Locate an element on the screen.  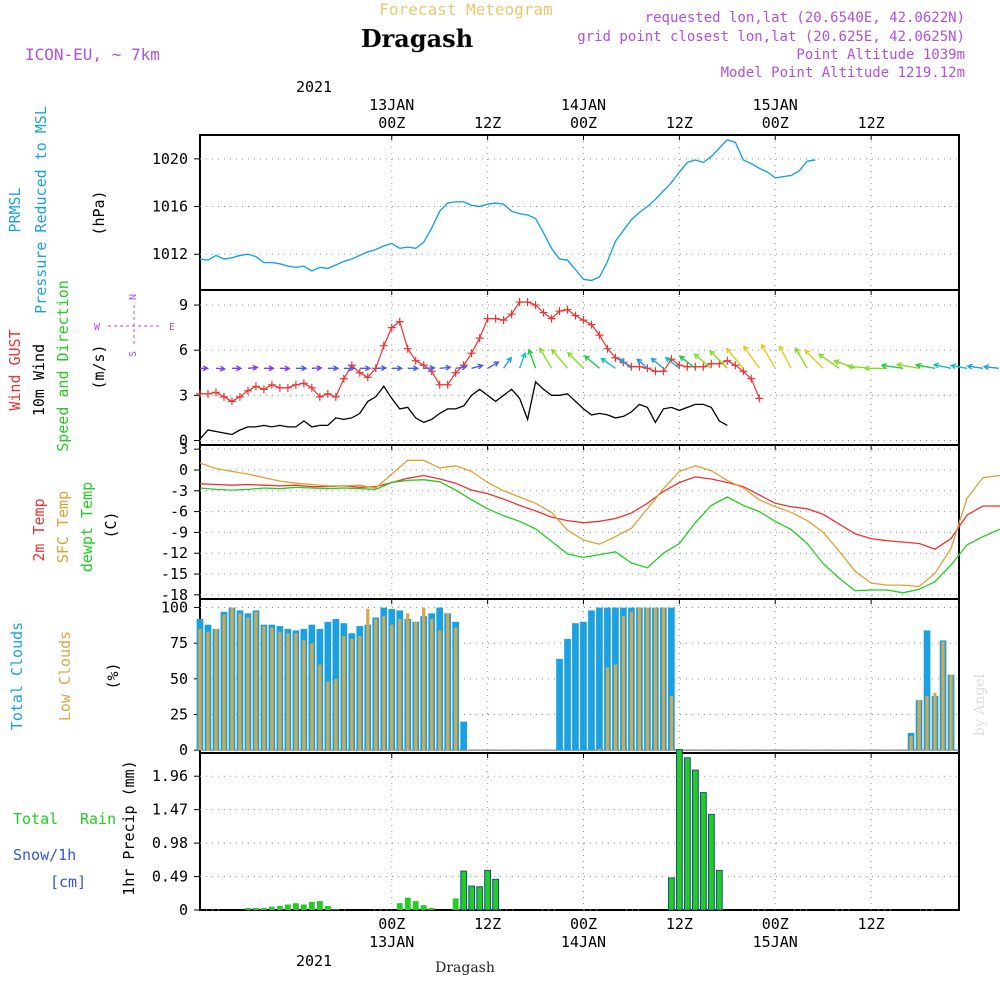
sfc-label: SFC Temp is located at coordinates (63, 527).